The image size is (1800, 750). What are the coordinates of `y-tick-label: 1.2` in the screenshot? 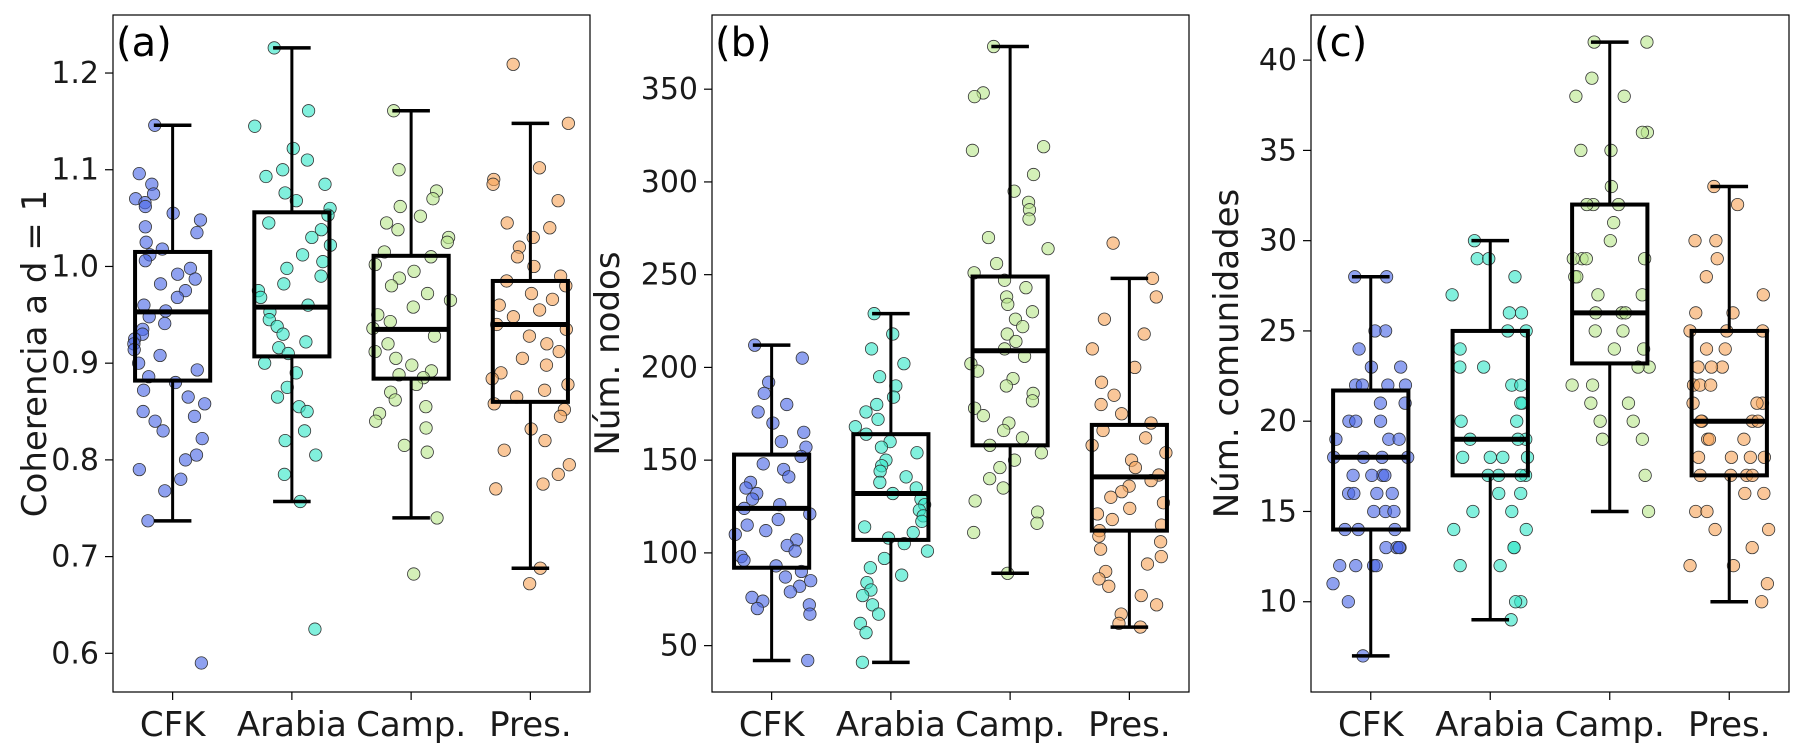 It's located at (75, 73).